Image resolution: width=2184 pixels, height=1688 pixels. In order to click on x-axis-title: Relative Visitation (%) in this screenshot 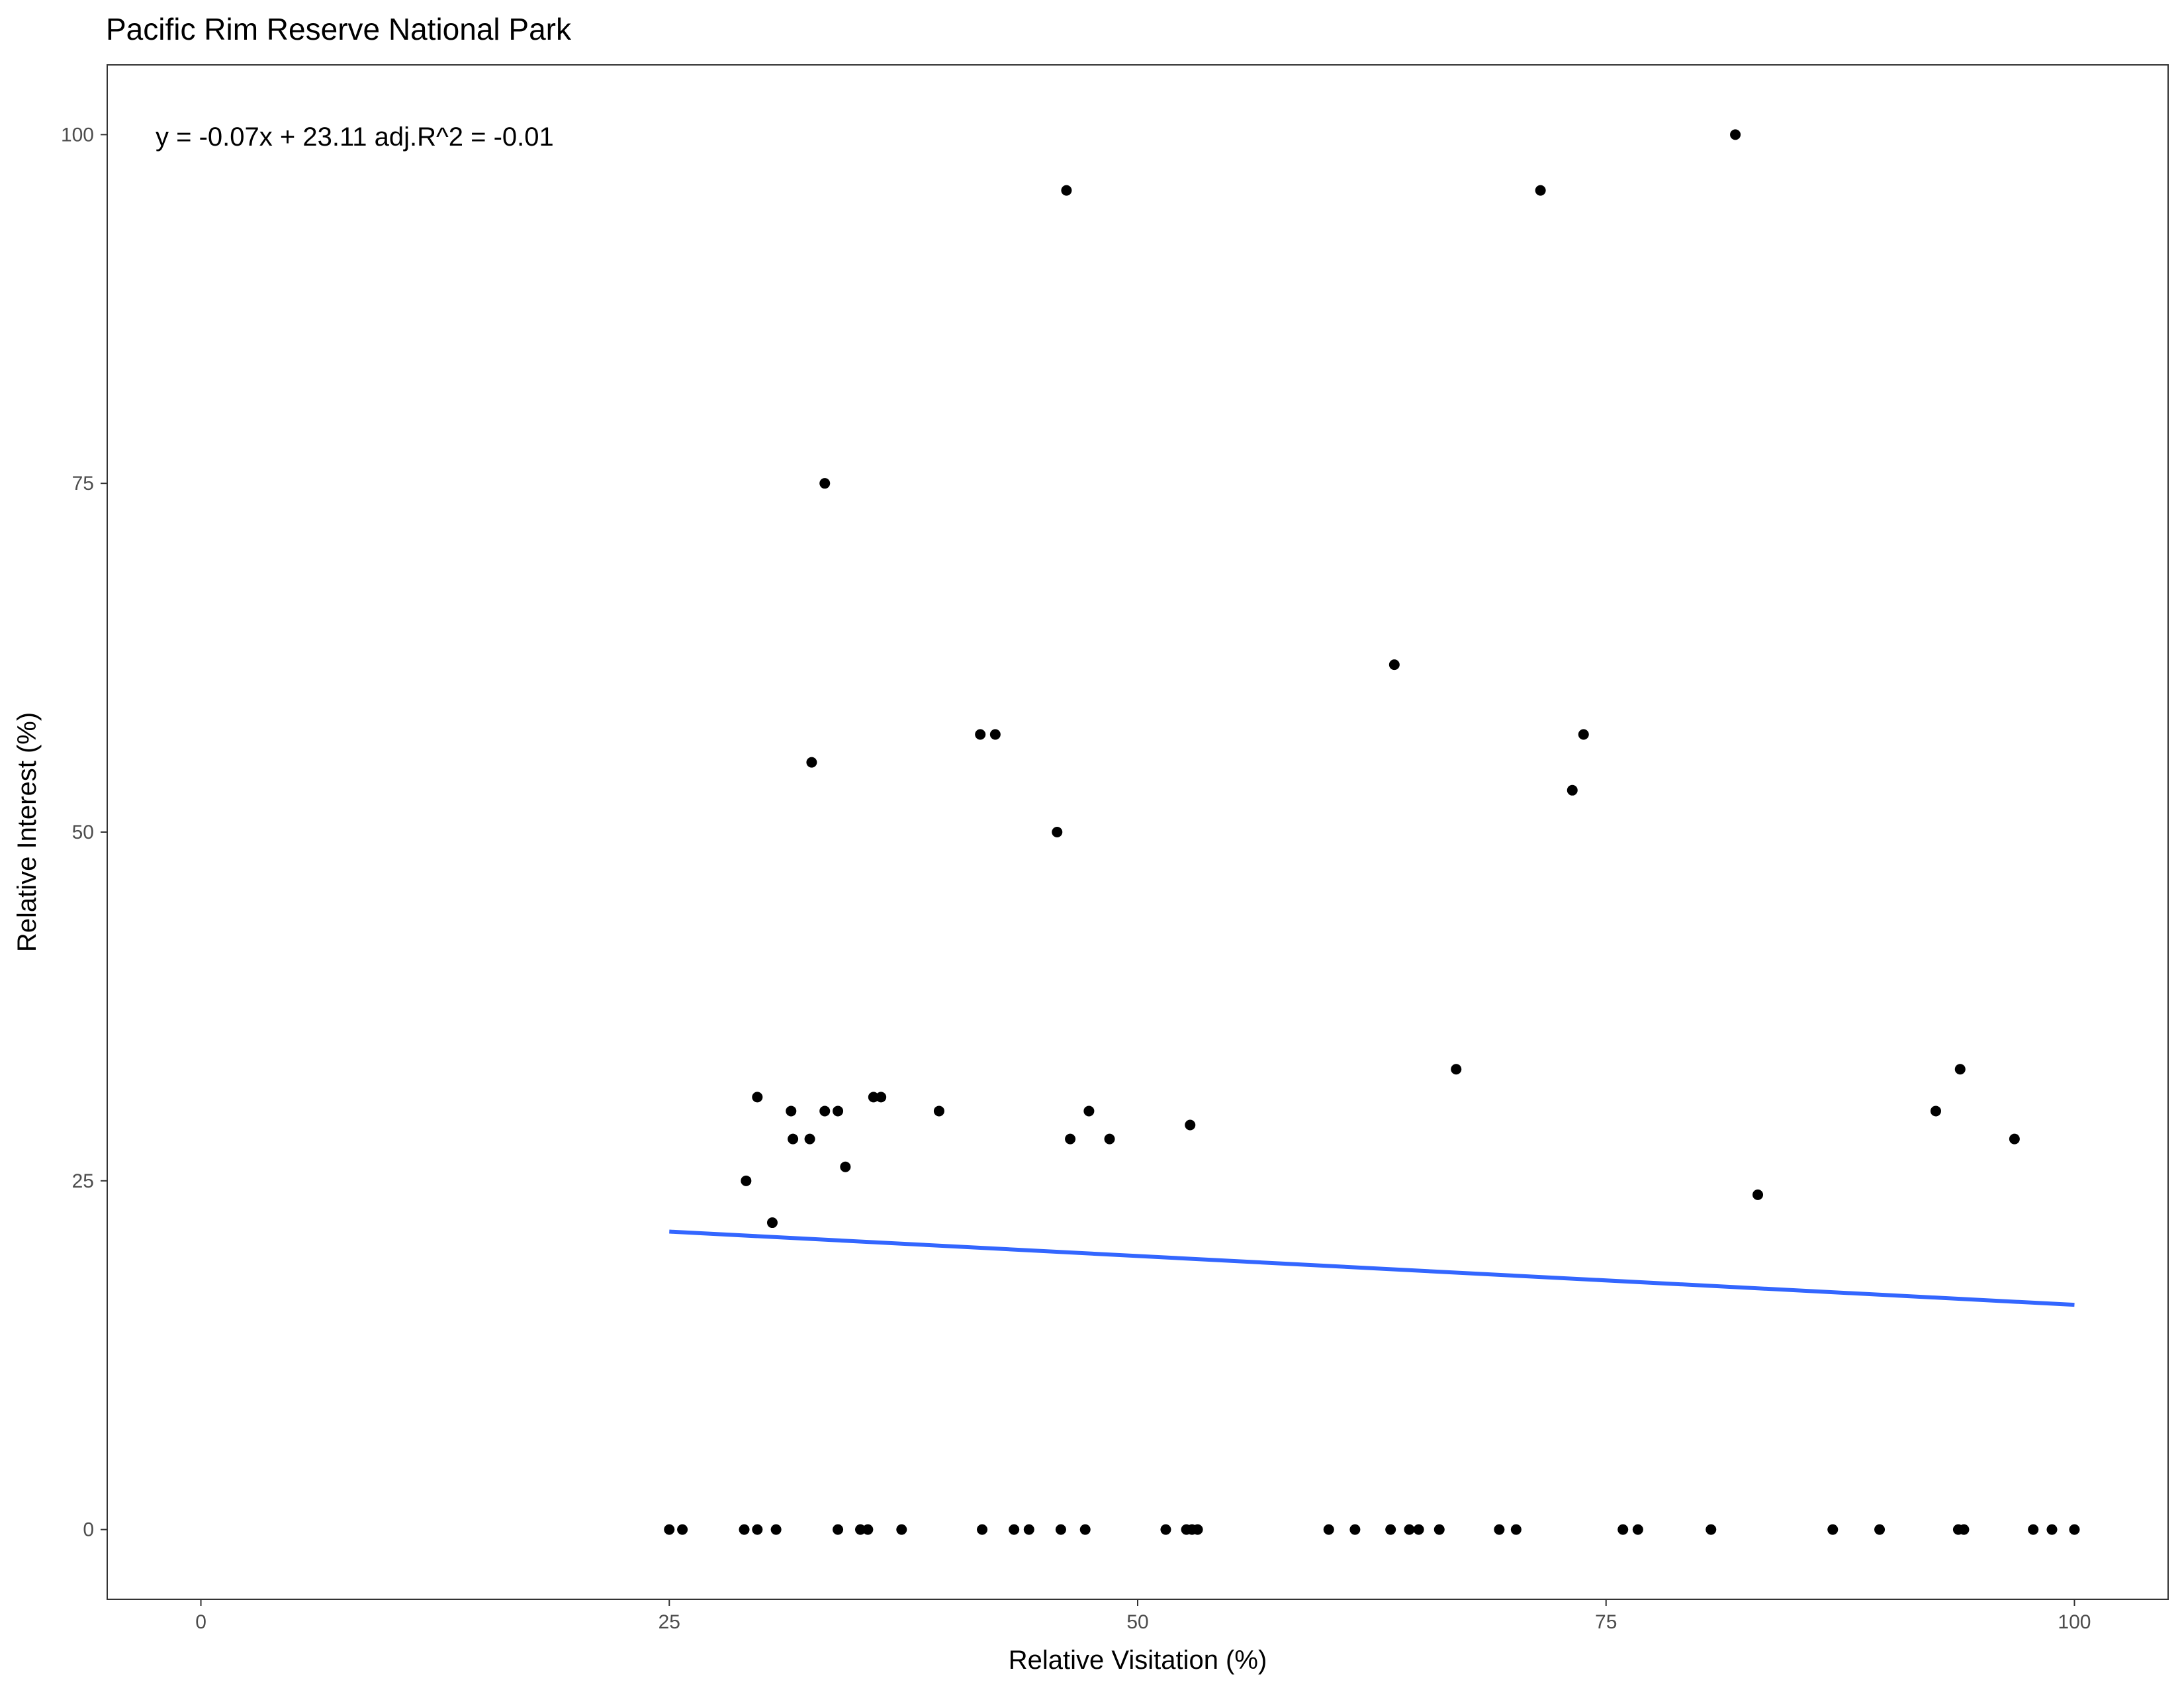, I will do `click(1138, 1660)`.